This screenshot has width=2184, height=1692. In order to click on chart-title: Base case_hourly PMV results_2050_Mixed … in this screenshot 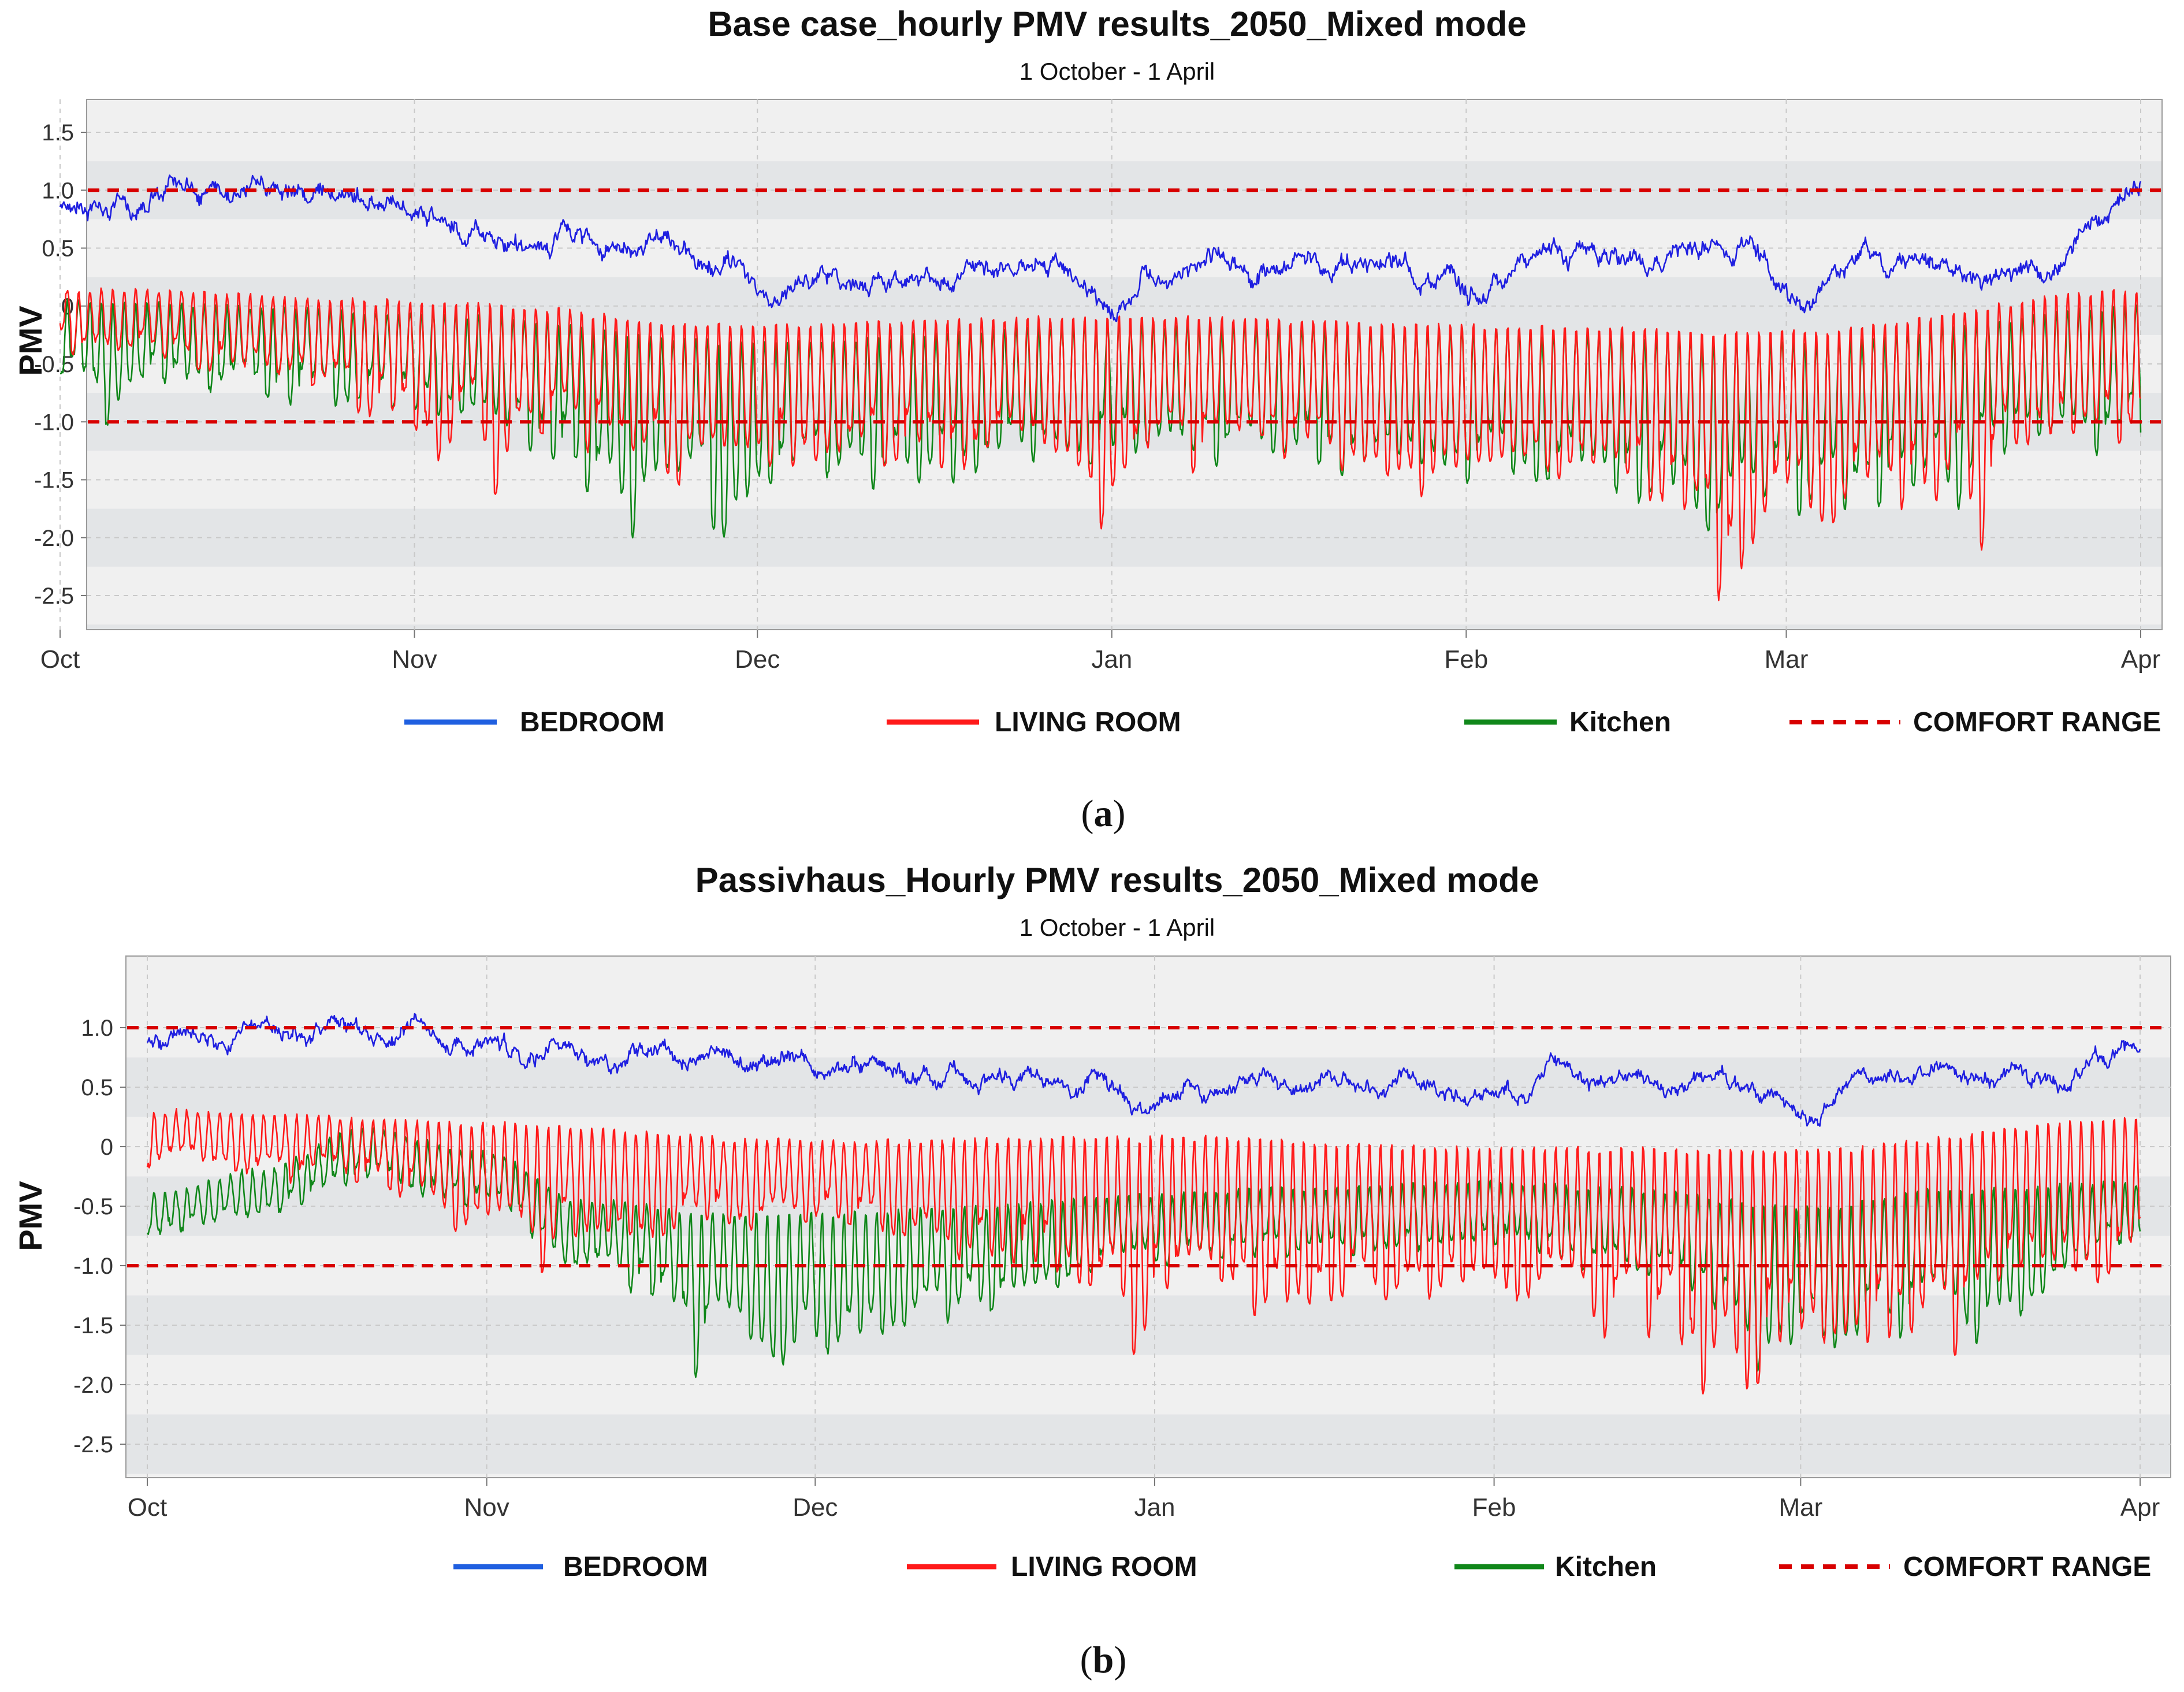, I will do `click(1117, 24)`.